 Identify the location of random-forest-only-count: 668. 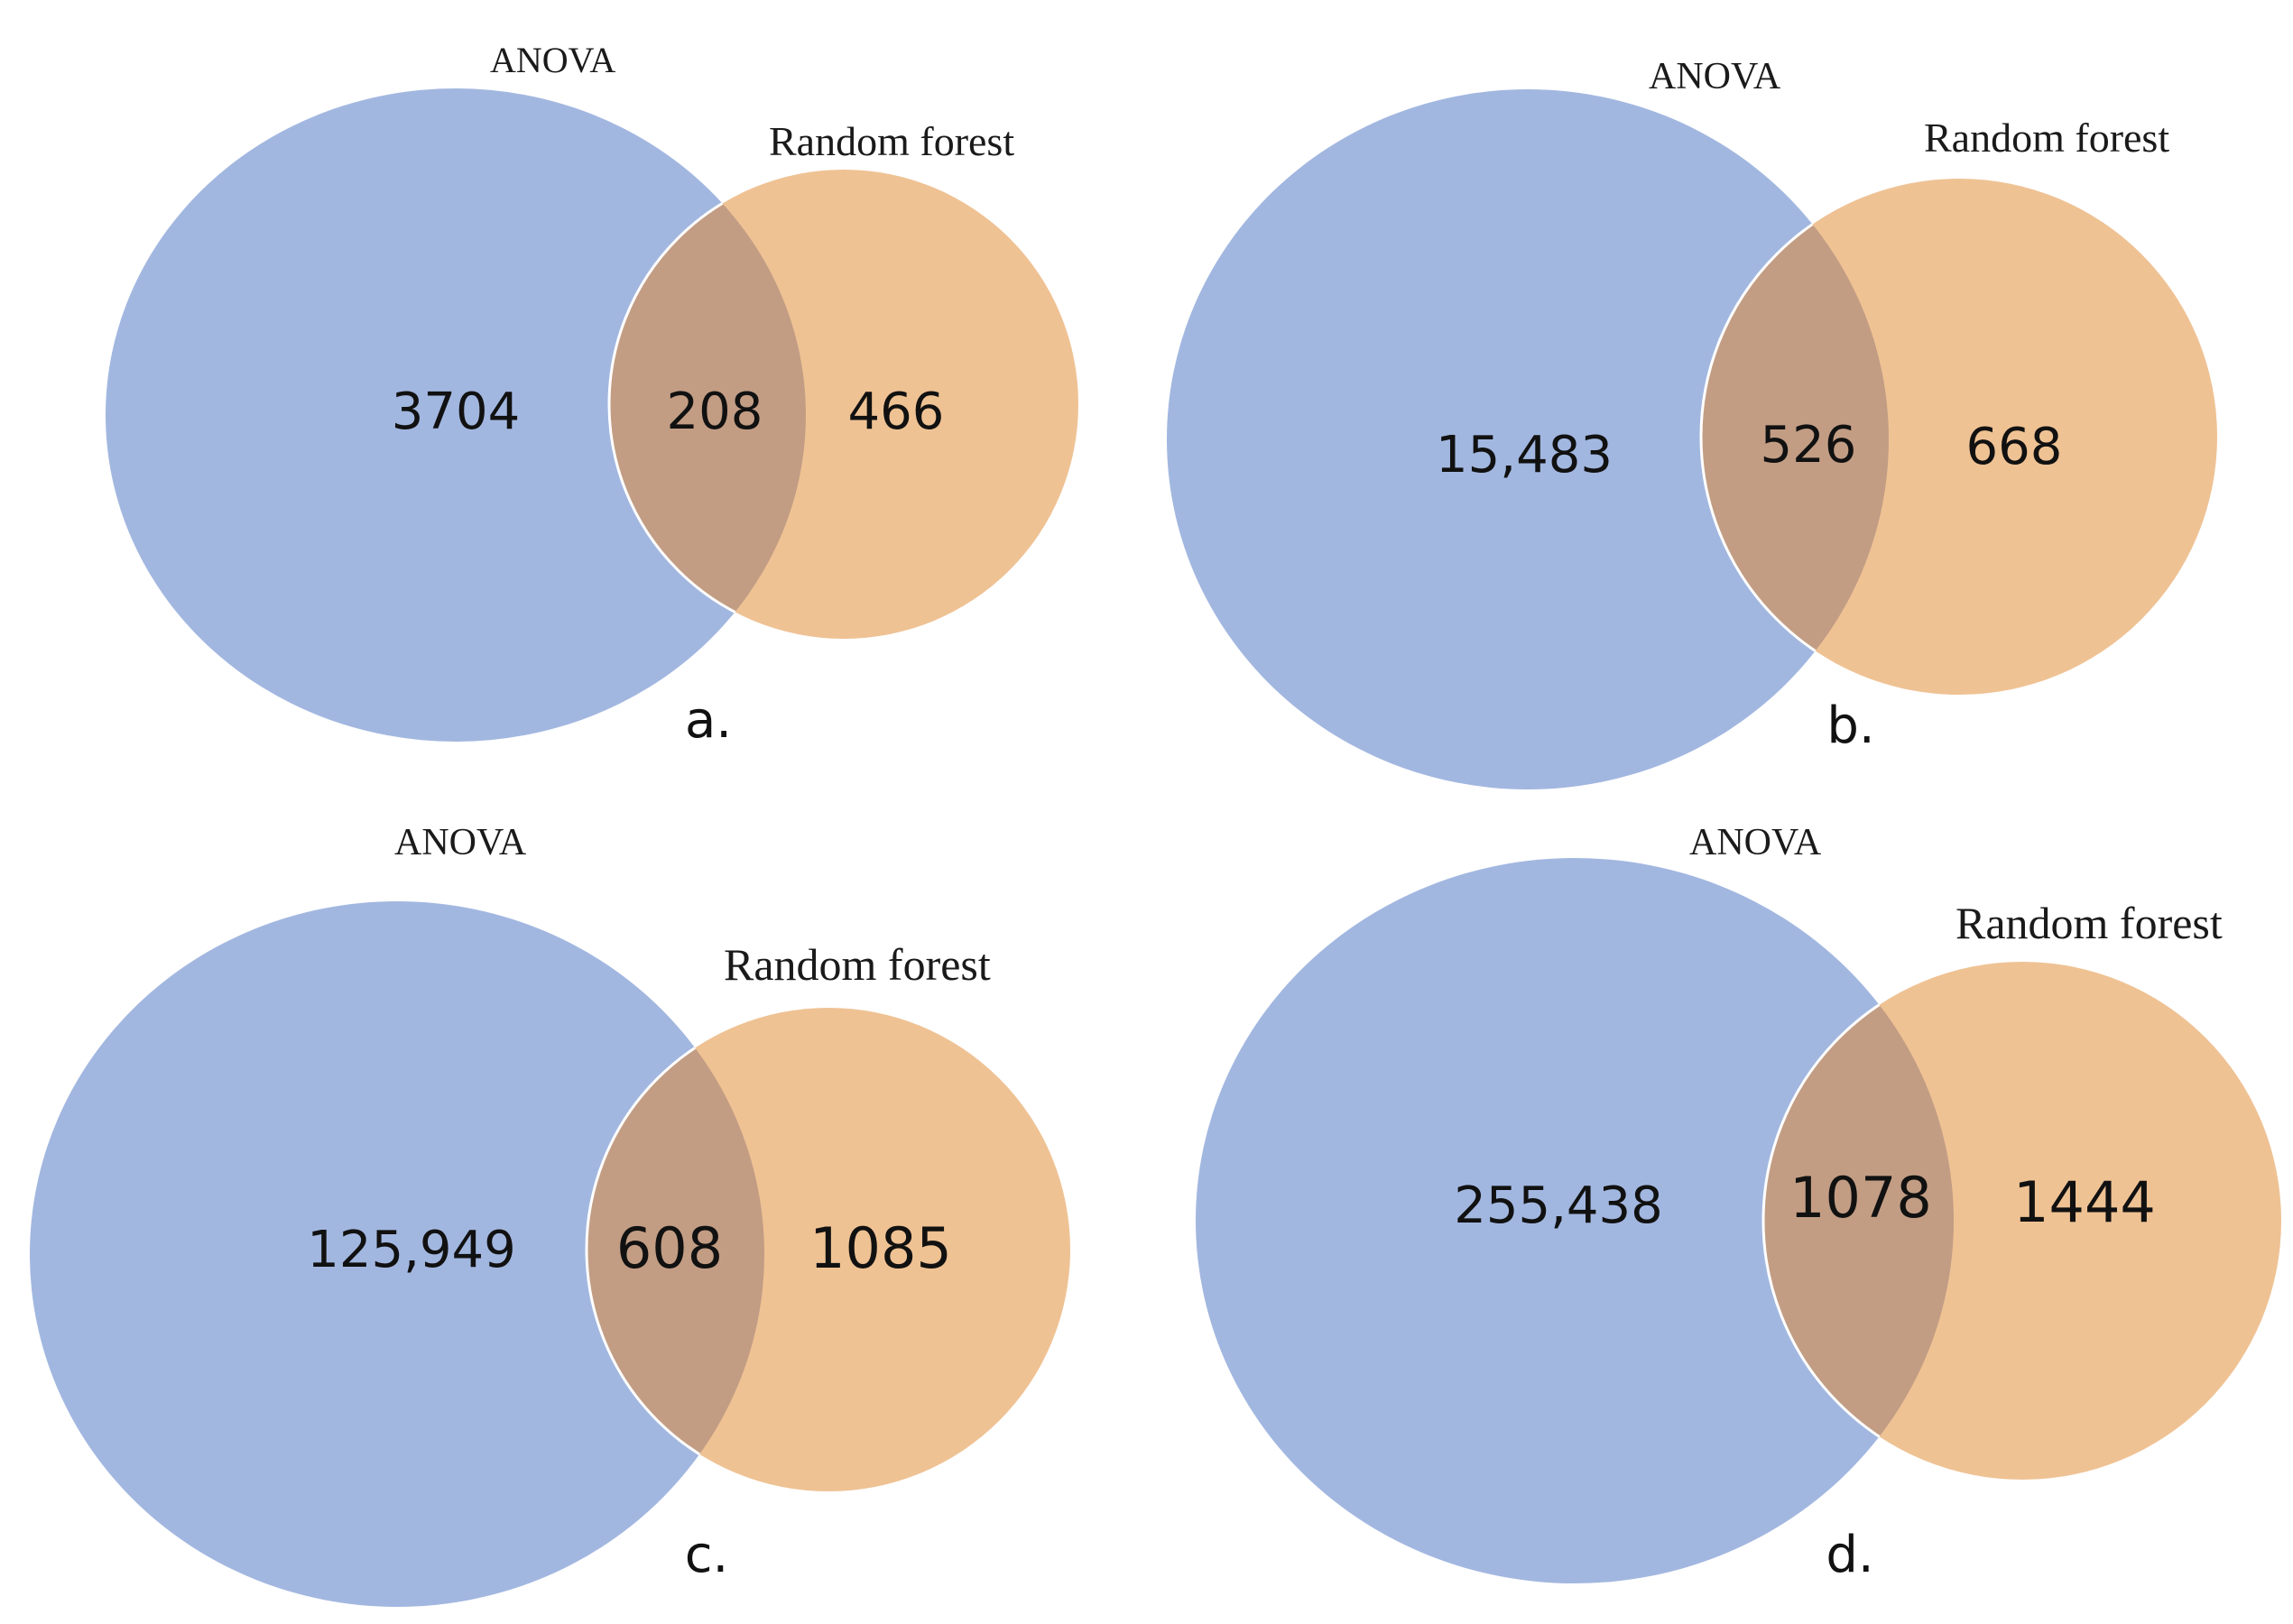
(2014, 447).